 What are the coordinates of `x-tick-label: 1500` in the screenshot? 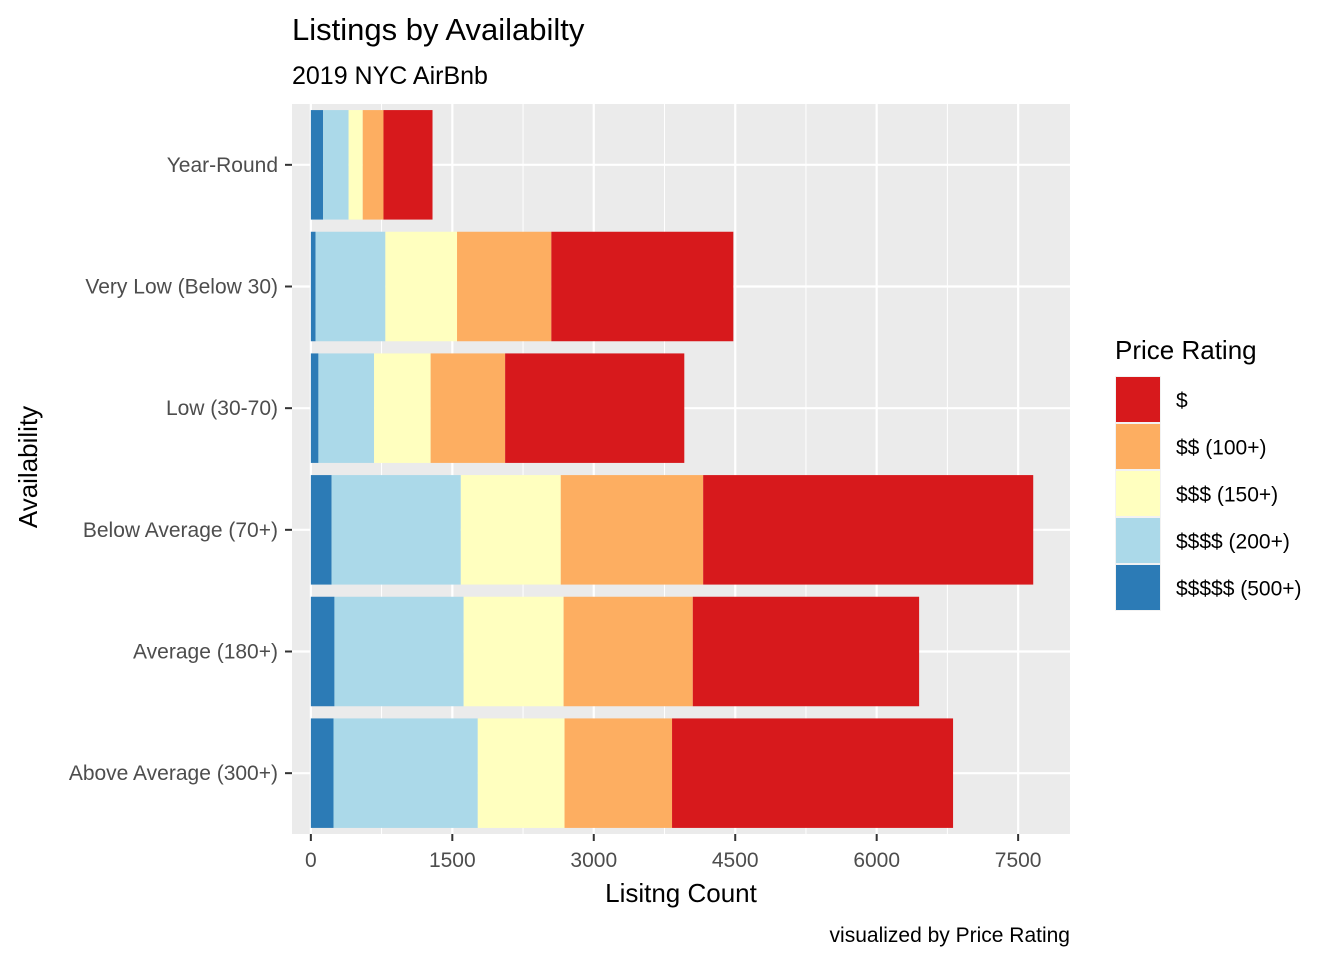 It's located at (452, 860).